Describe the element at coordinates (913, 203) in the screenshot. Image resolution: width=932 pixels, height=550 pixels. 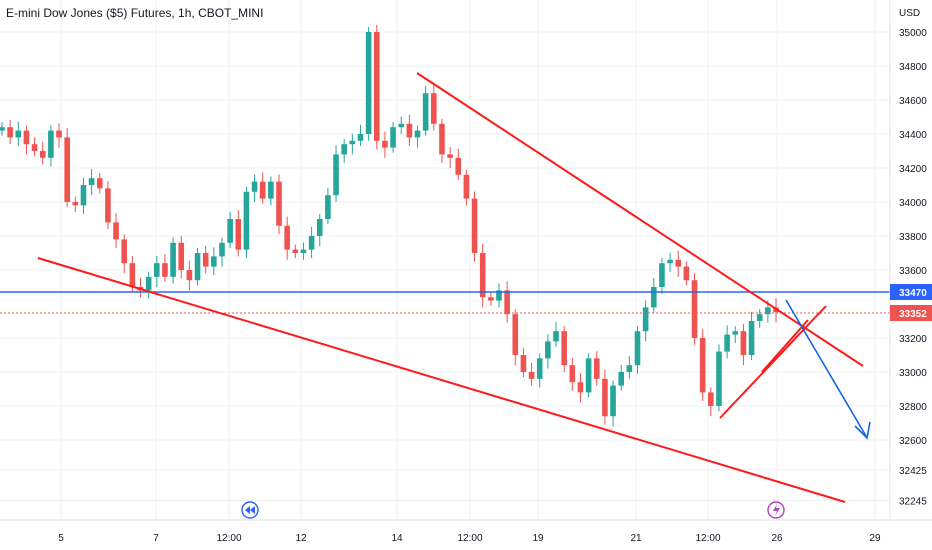
I see `y-tick-label: 34000` at that location.